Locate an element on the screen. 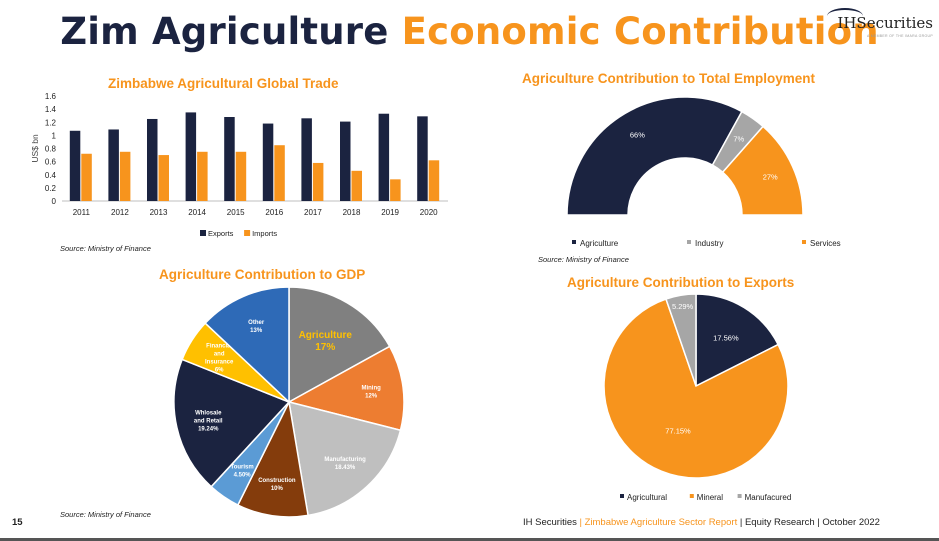 The image size is (939, 541). x-tick-label: 2015 is located at coordinates (236, 212).